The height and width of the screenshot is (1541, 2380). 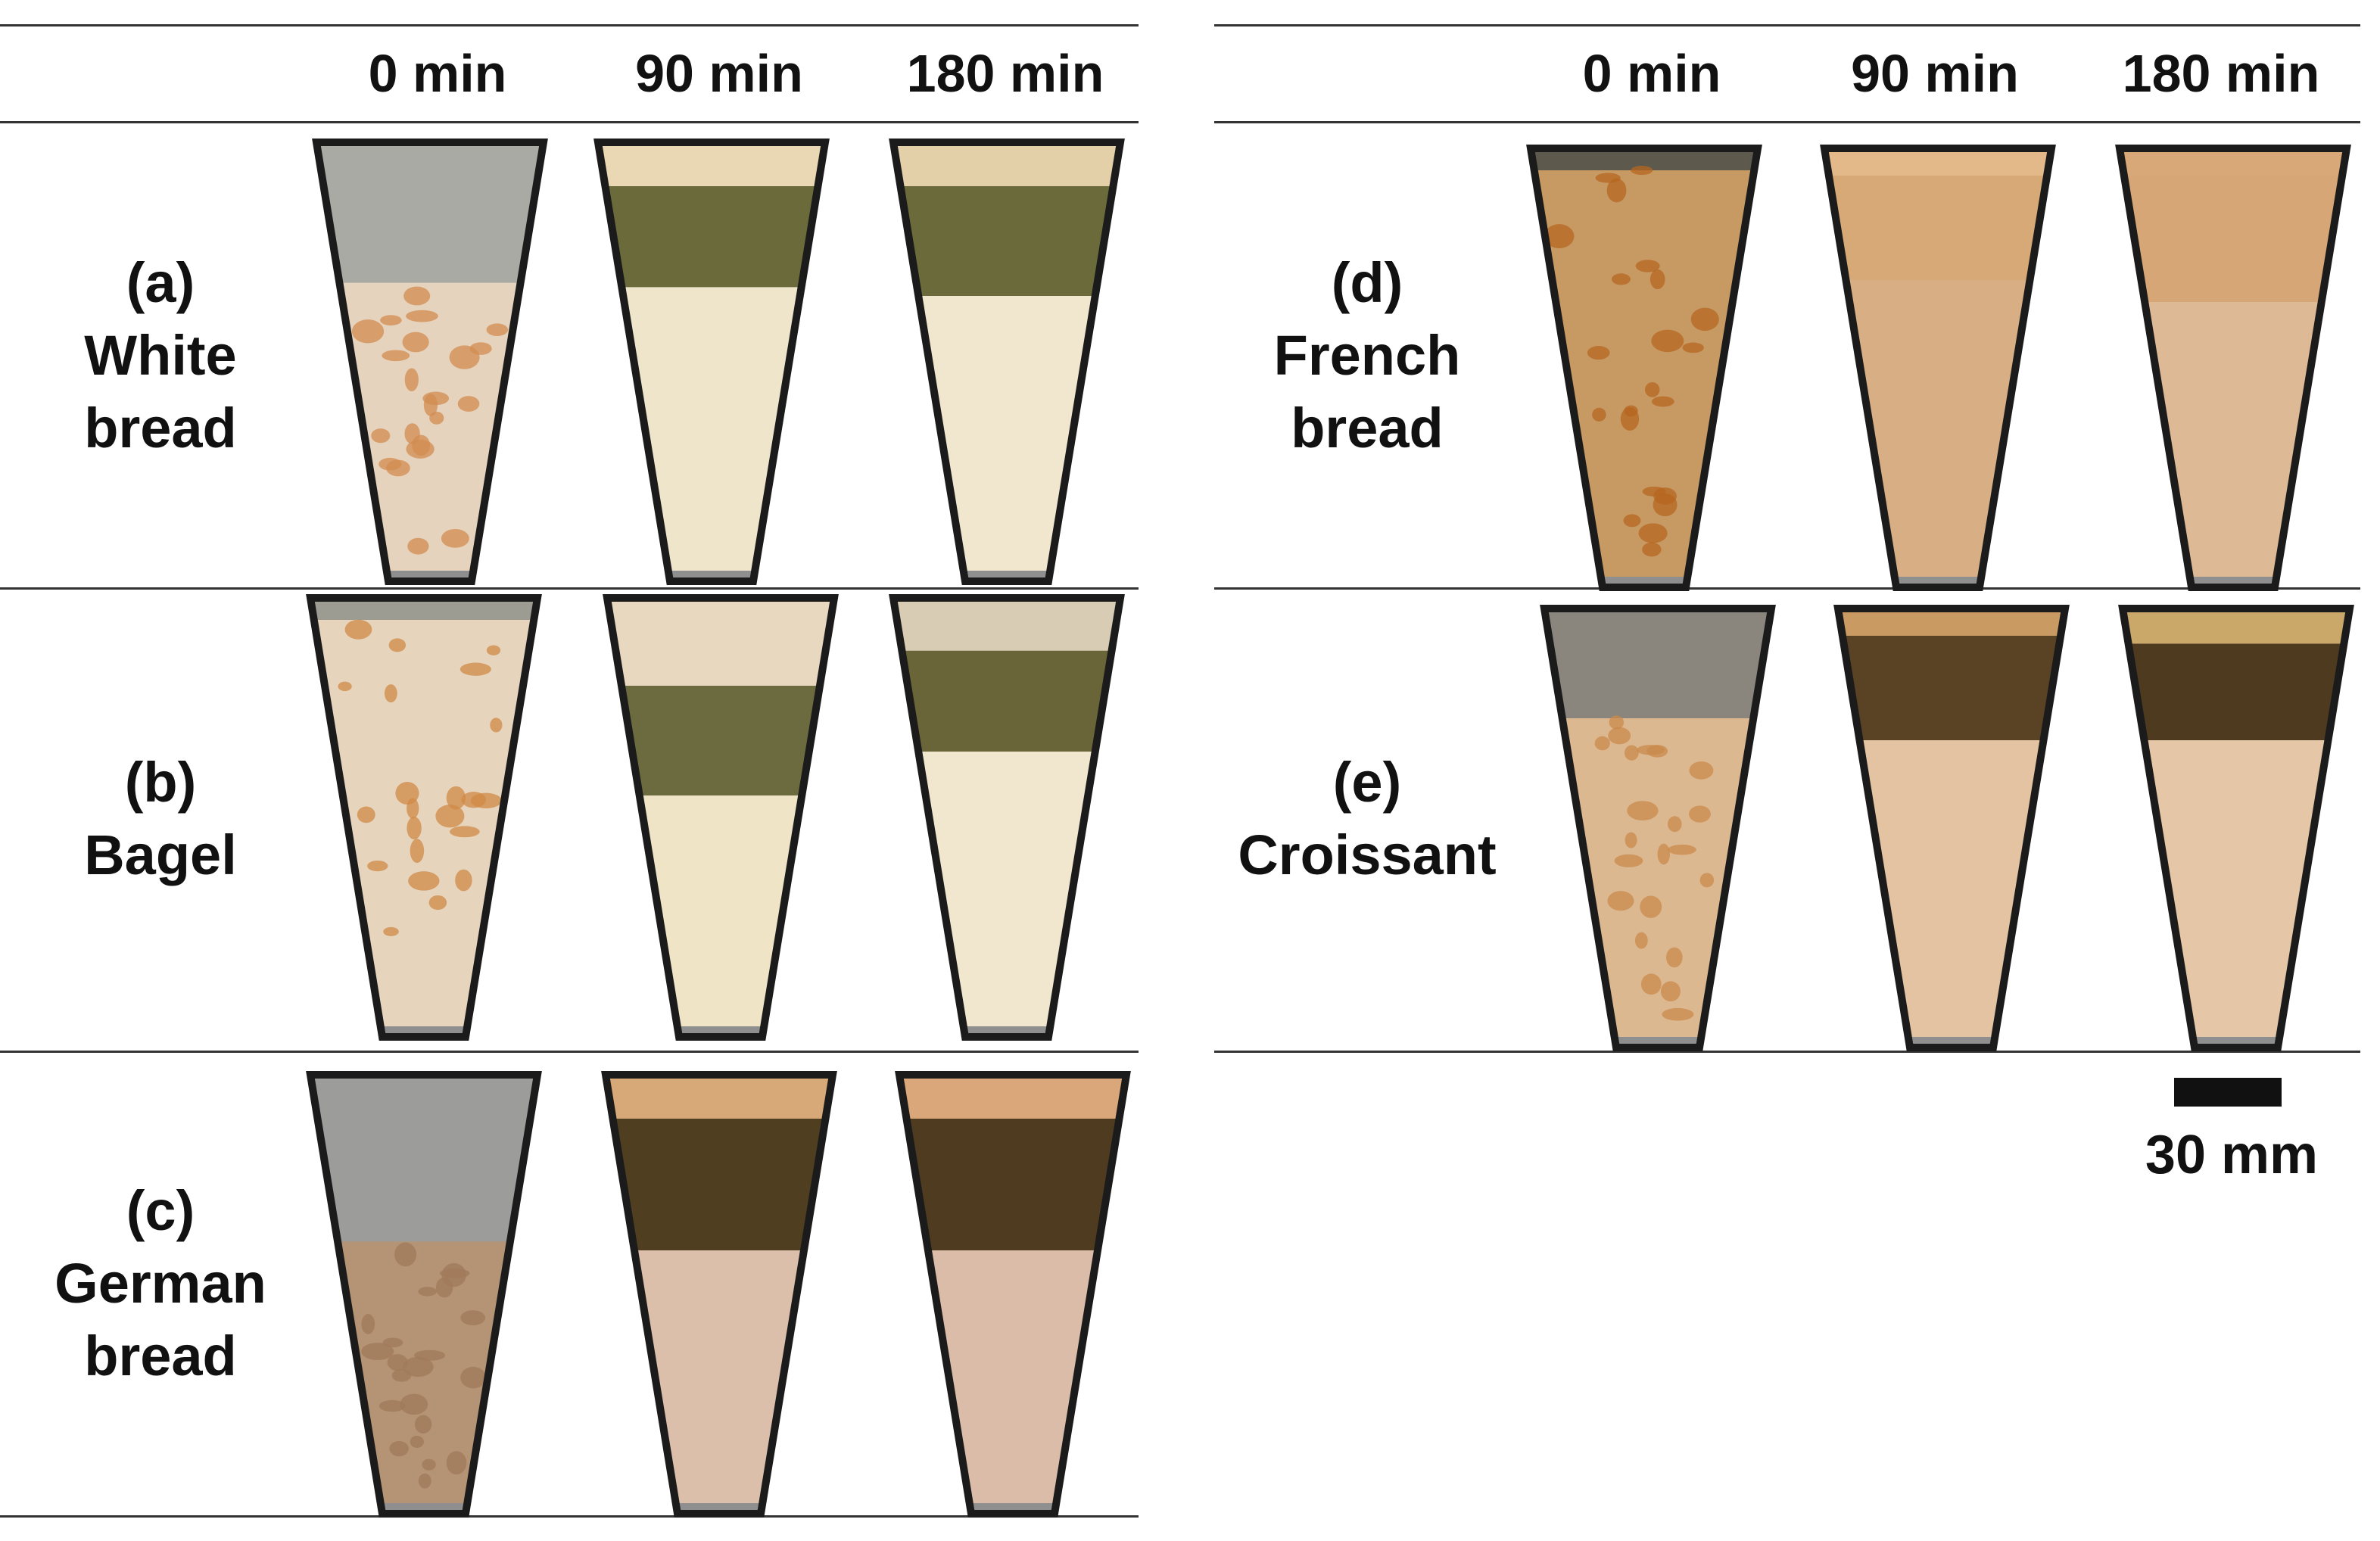 I want to click on scale-bar-label: 30 mm, so click(x=2232, y=1155).